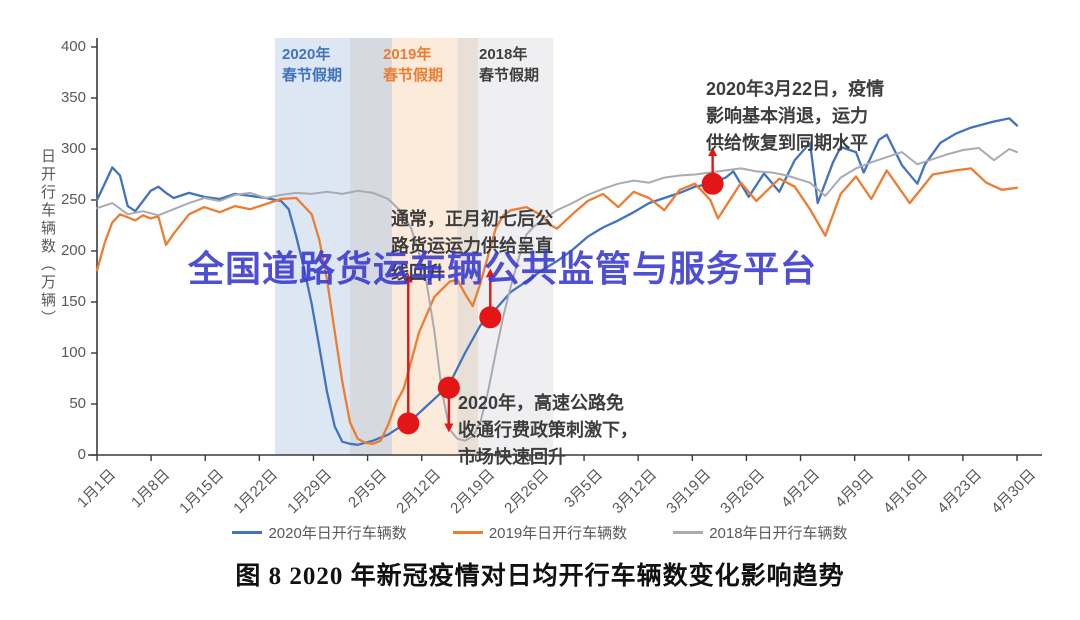 The height and width of the screenshot is (620, 1080). I want to click on chart-legend: 2020年日开行车辆数 2019年日开行车辆数 2018年日开行车辆数, so click(540, 532).